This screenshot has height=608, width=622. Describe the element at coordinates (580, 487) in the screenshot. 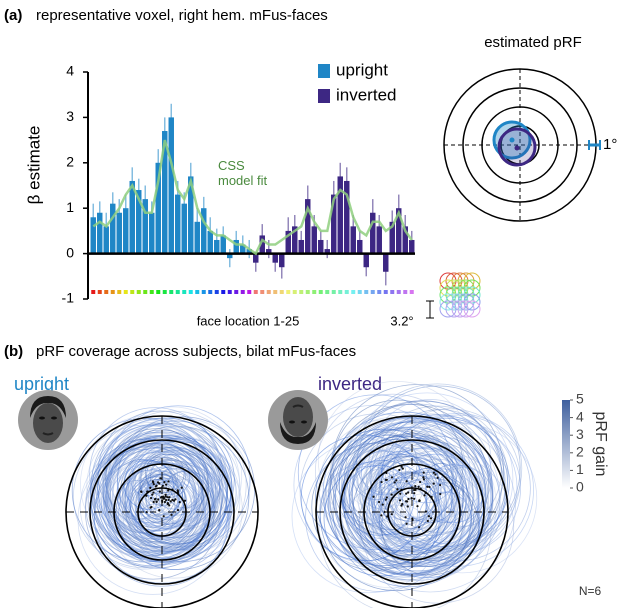

I see `colorbar-tick-label: 0` at that location.